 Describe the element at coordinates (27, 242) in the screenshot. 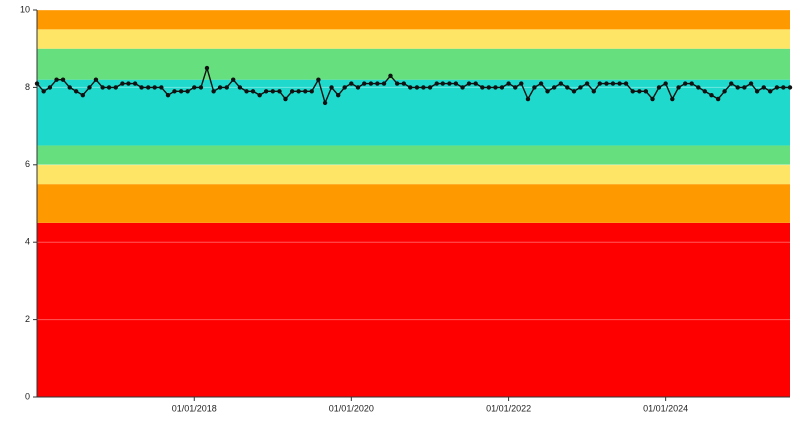

I see `y-tick-label: 4` at that location.